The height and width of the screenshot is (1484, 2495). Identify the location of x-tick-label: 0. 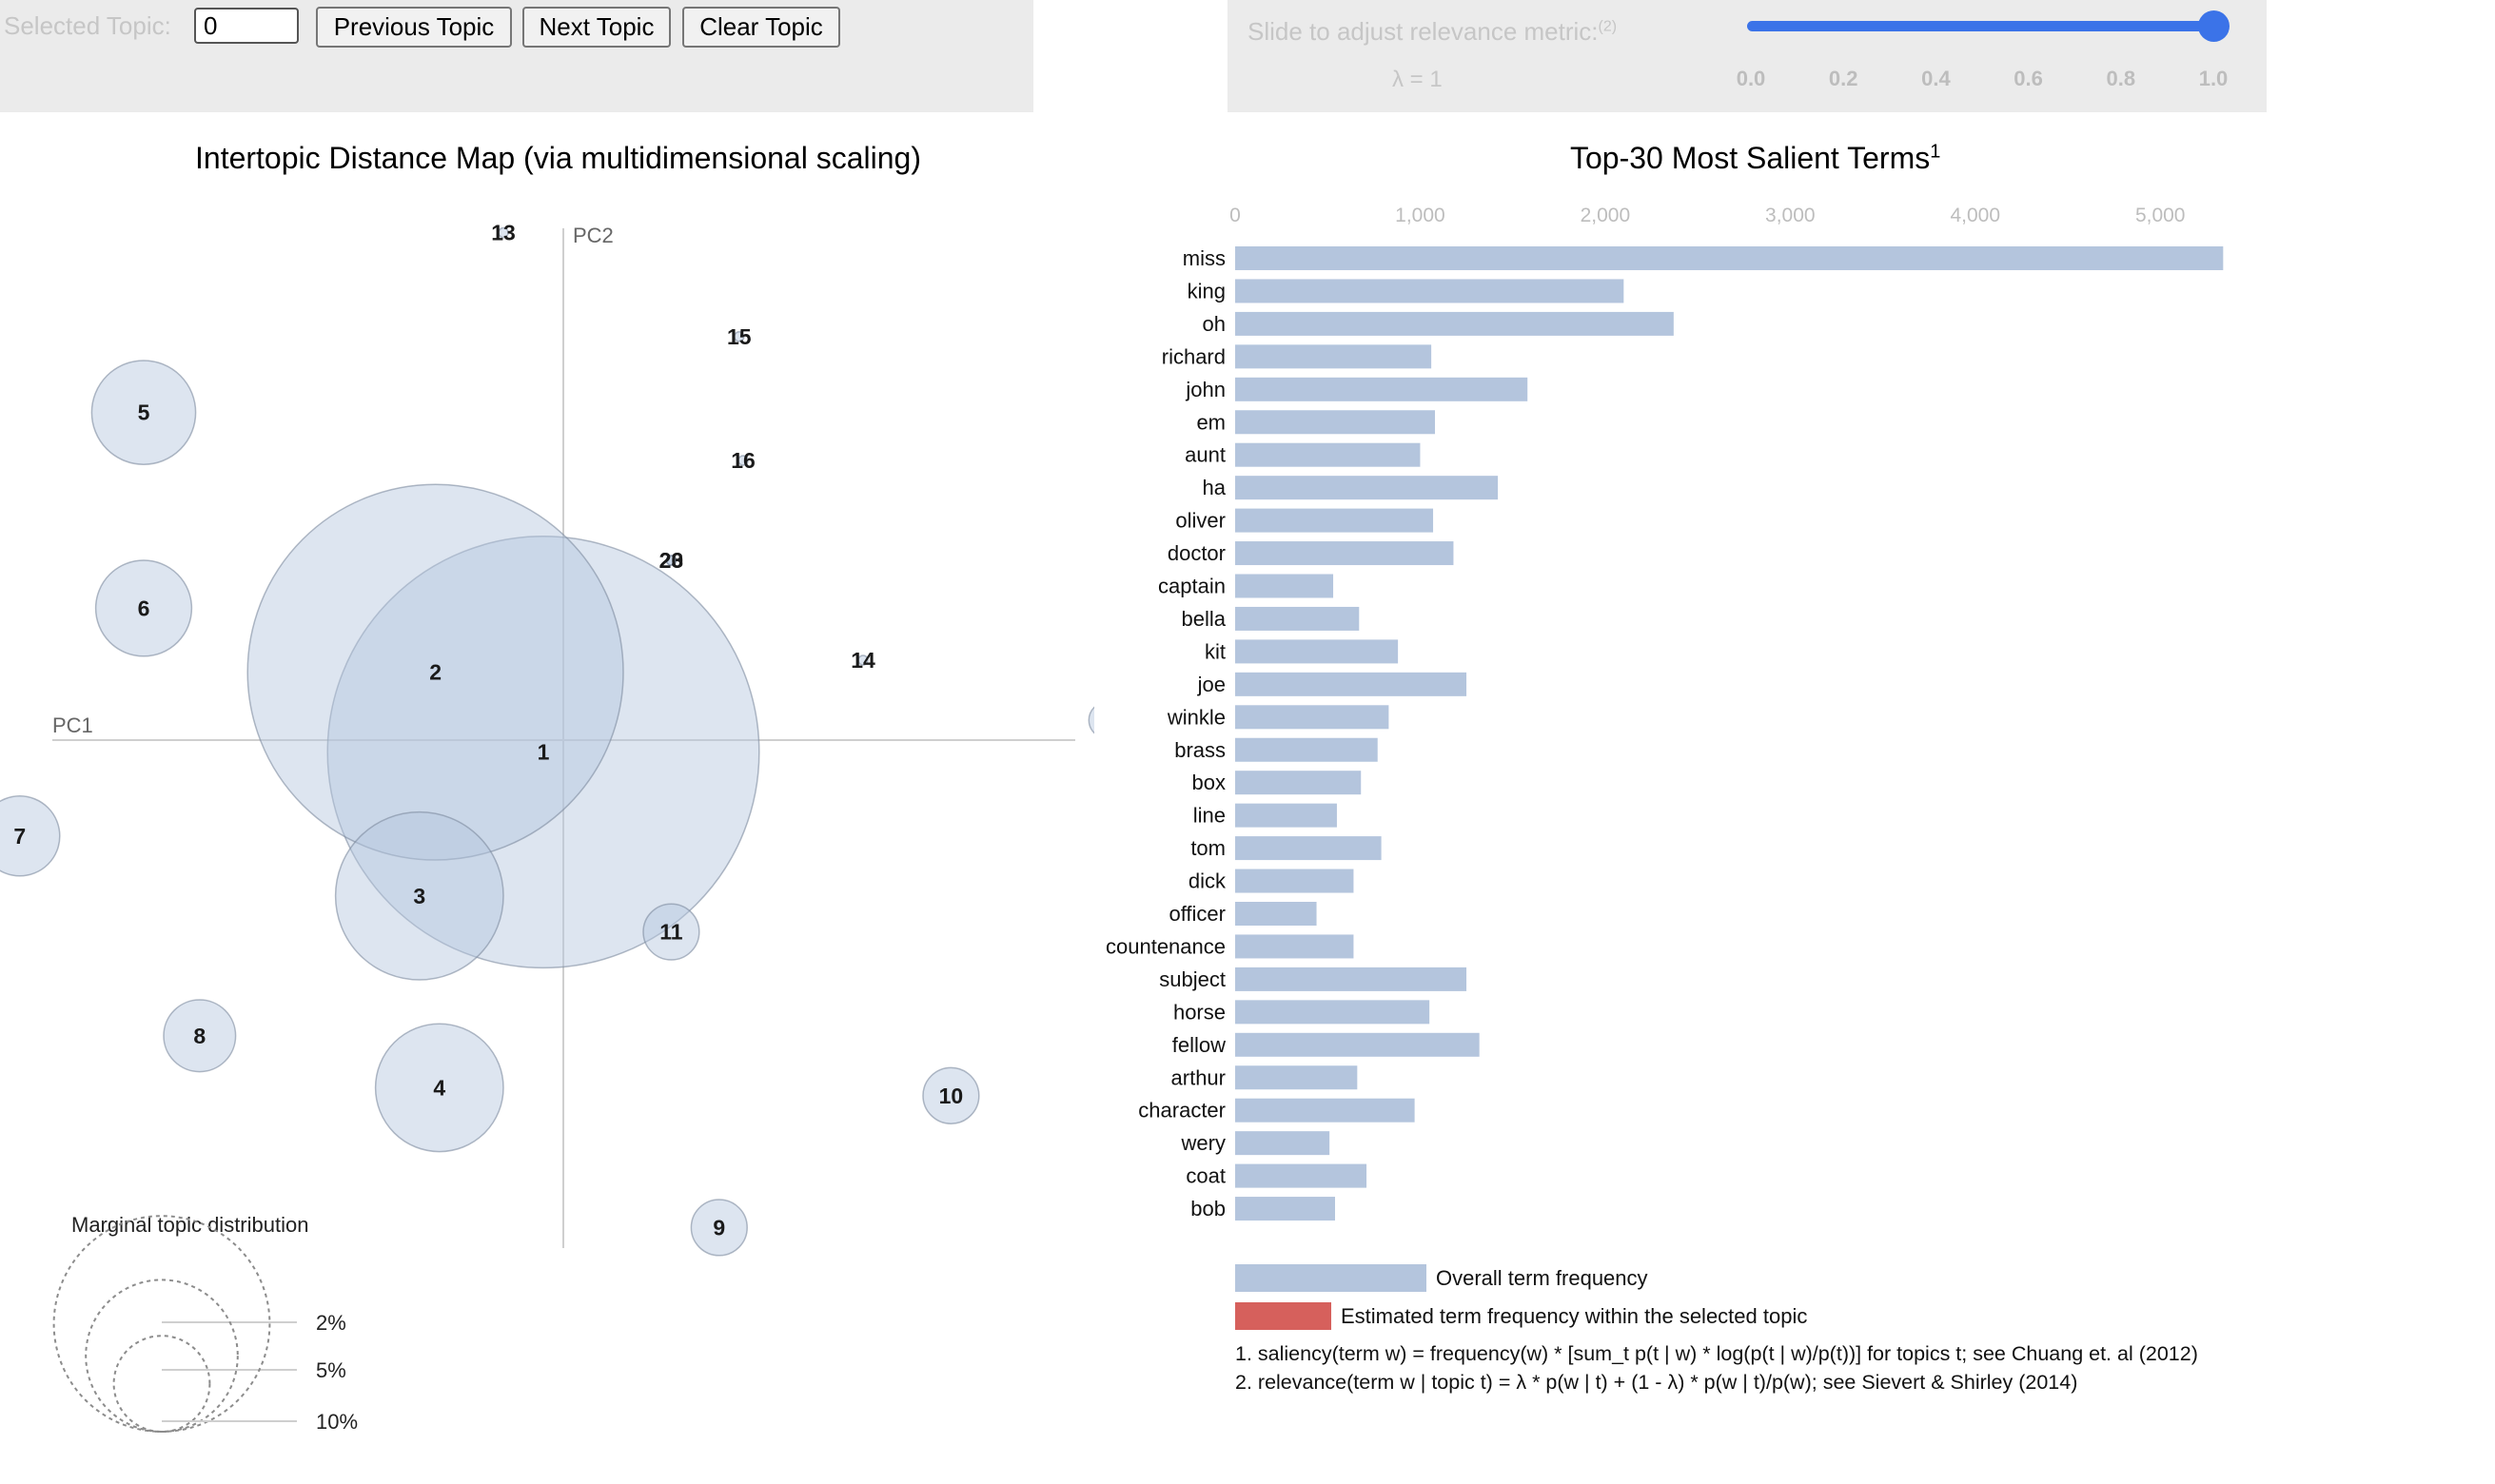
(1235, 215).